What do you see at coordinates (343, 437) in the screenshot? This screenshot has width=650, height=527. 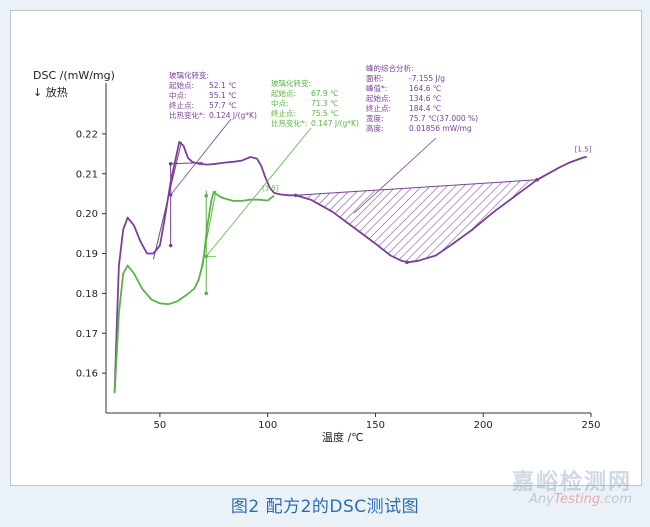 I see `x-axis-label: 温度 /℃` at bounding box center [343, 437].